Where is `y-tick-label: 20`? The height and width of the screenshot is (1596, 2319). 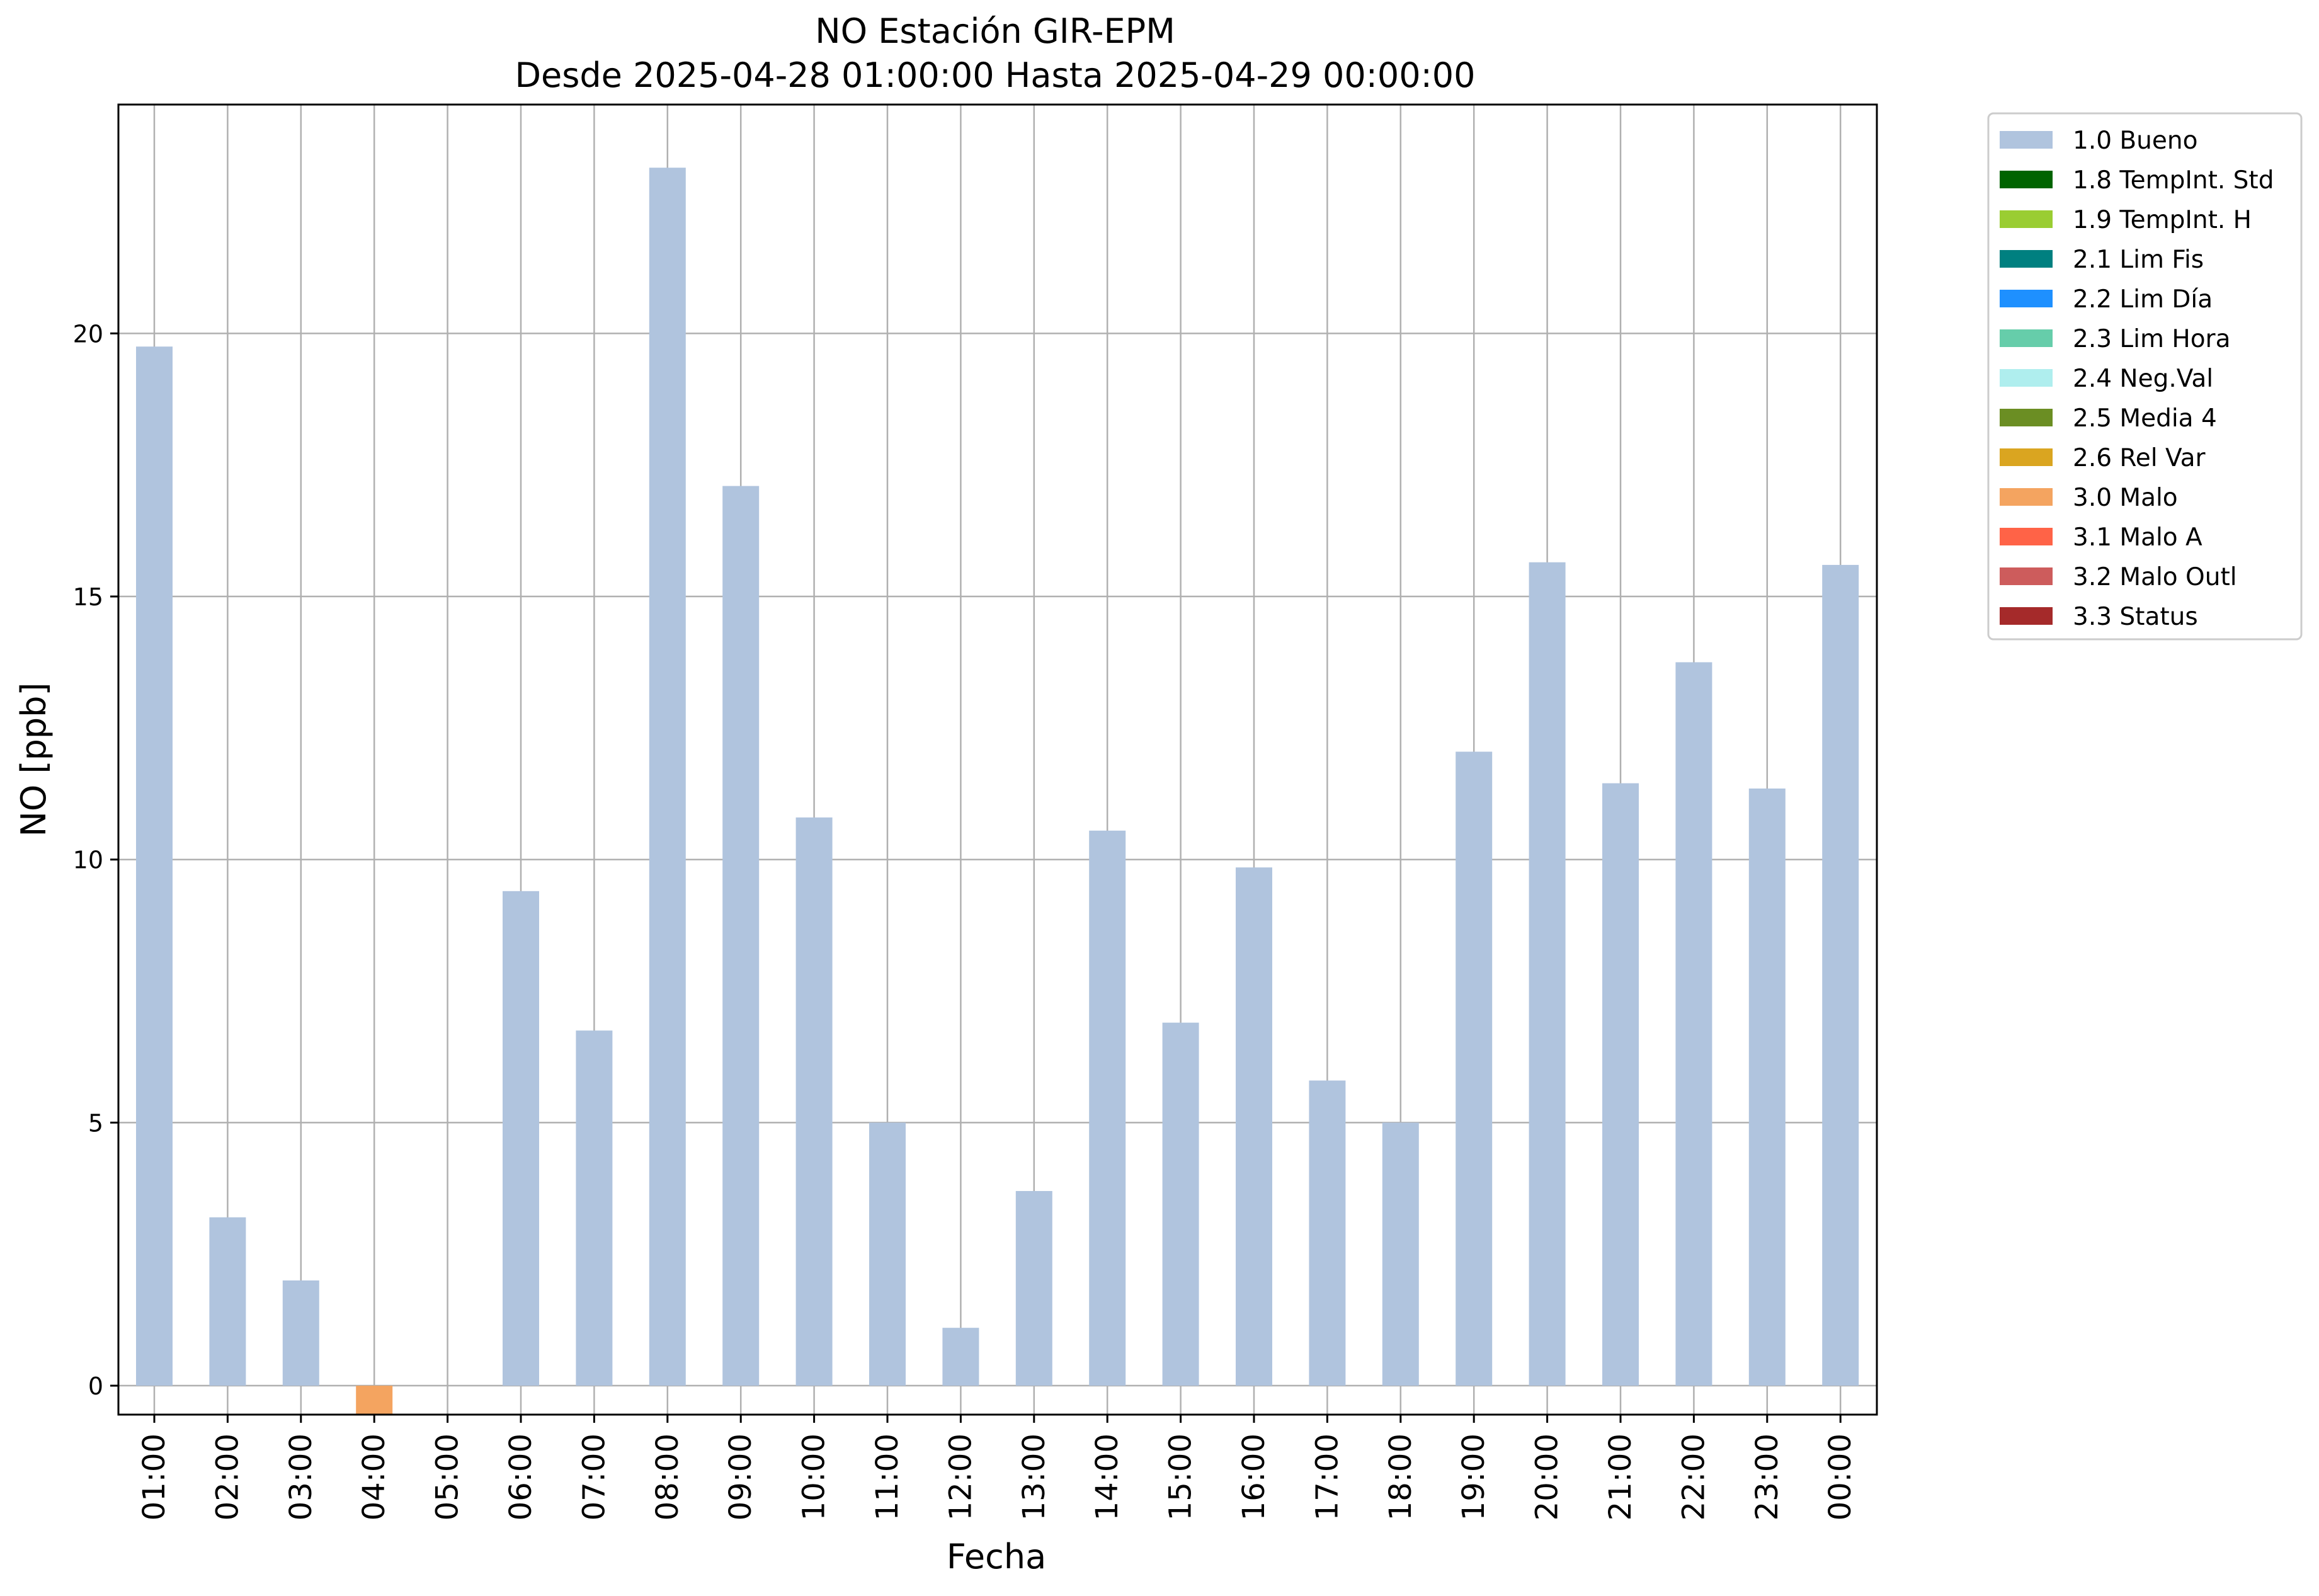
y-tick-label: 20 is located at coordinates (88, 334).